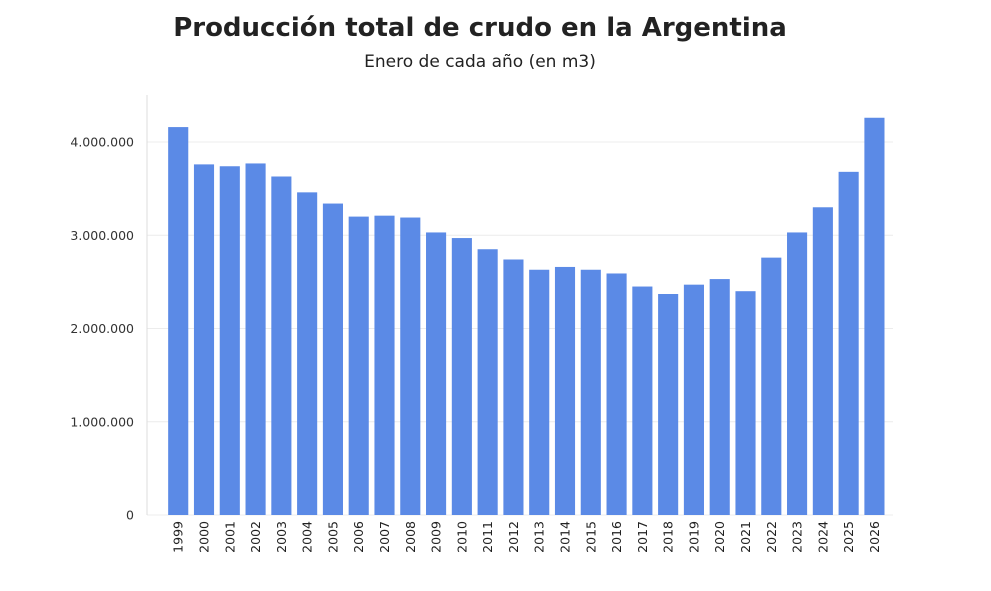 This screenshot has width=991, height=591. Describe the element at coordinates (410, 366) in the screenshot. I see `bar-2008` at that location.